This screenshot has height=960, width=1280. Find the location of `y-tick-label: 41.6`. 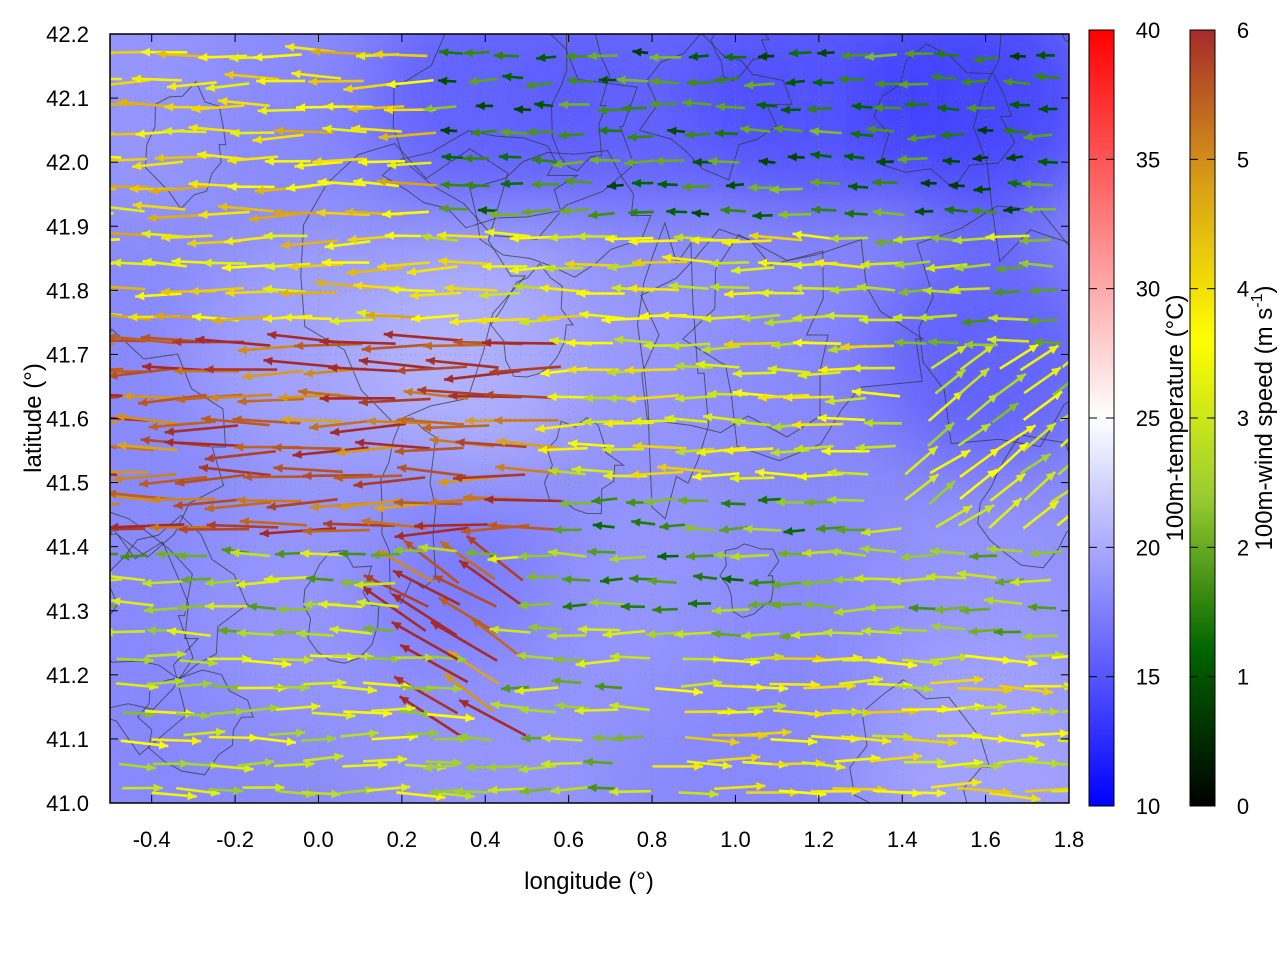

y-tick-label: 41.6 is located at coordinates (67, 419).